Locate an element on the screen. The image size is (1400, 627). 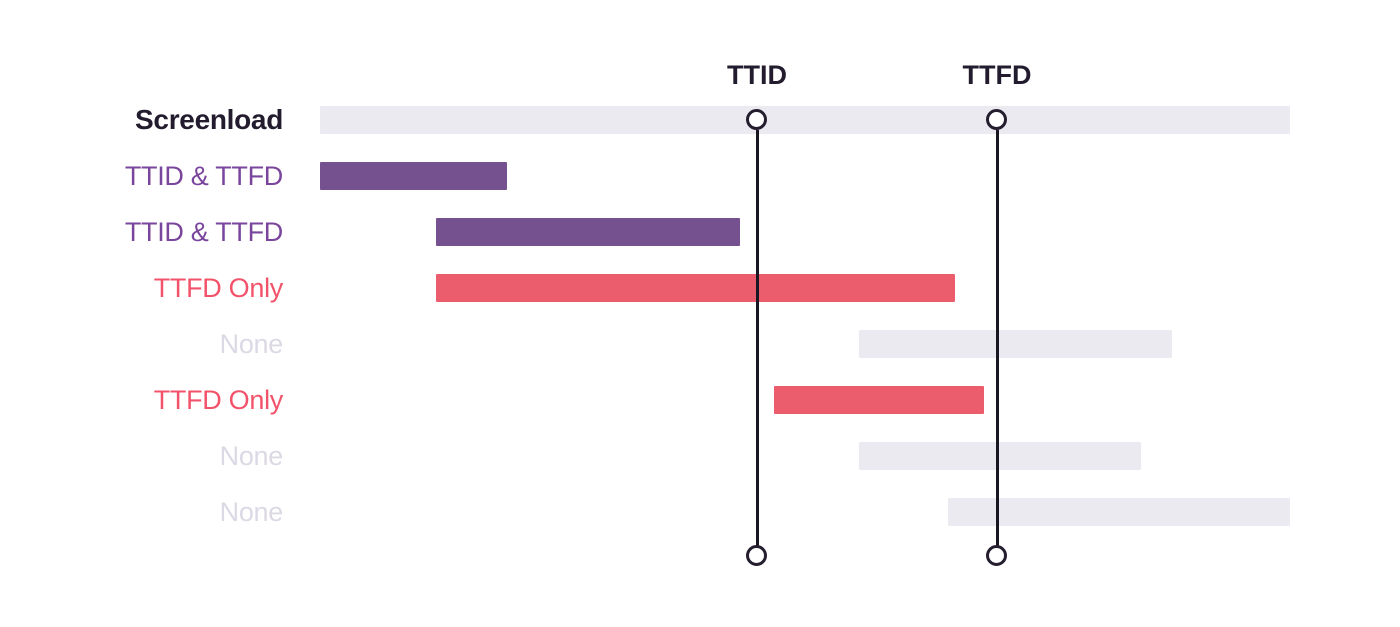
bar-screenload-track is located at coordinates (805, 120).